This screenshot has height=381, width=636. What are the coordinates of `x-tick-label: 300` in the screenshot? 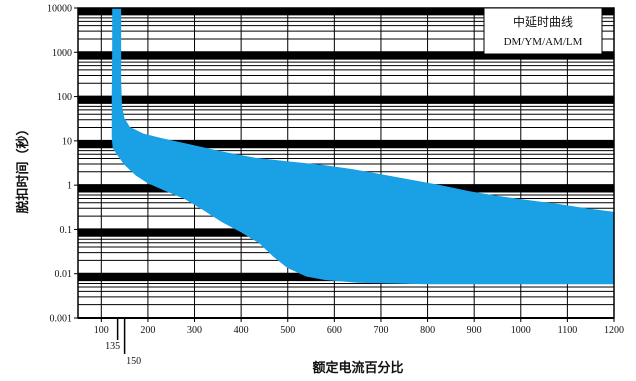 It's located at (194, 330).